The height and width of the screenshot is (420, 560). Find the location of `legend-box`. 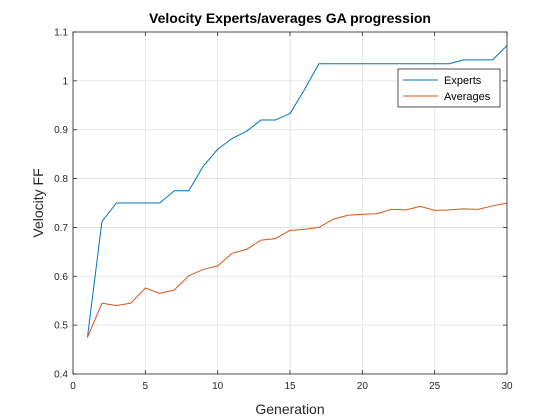

legend-box is located at coordinates (449, 88).